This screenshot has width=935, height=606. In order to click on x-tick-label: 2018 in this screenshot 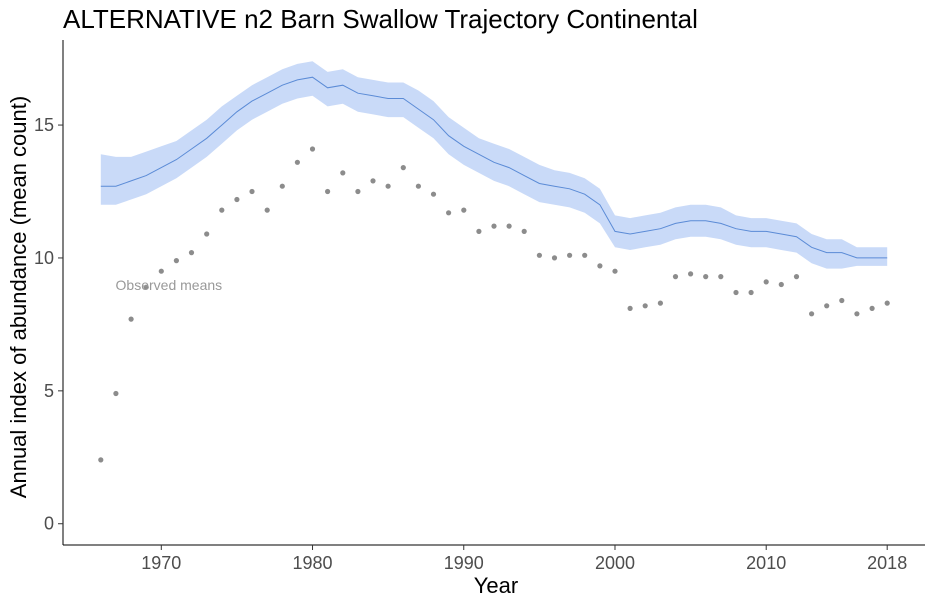, I will do `click(887, 563)`.